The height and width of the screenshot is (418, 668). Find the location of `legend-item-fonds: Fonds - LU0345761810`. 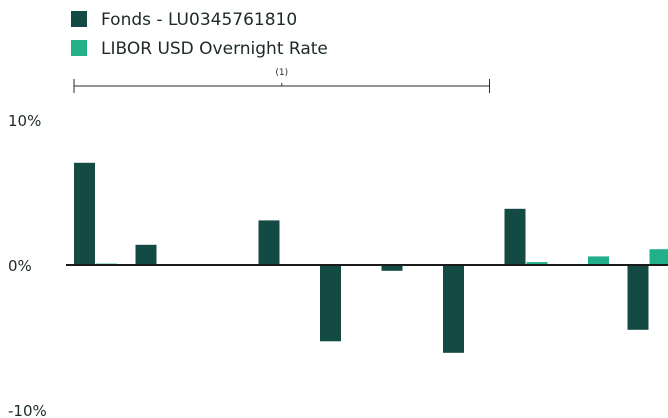

legend-item-fonds: Fonds - LU0345761810 is located at coordinates (184, 20).